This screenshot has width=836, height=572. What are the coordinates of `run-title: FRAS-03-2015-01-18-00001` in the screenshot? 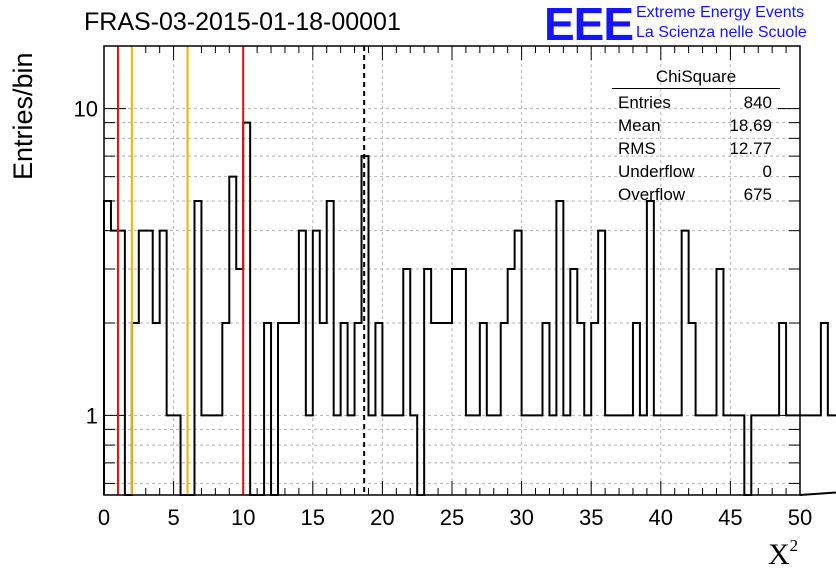 It's located at (242, 22).